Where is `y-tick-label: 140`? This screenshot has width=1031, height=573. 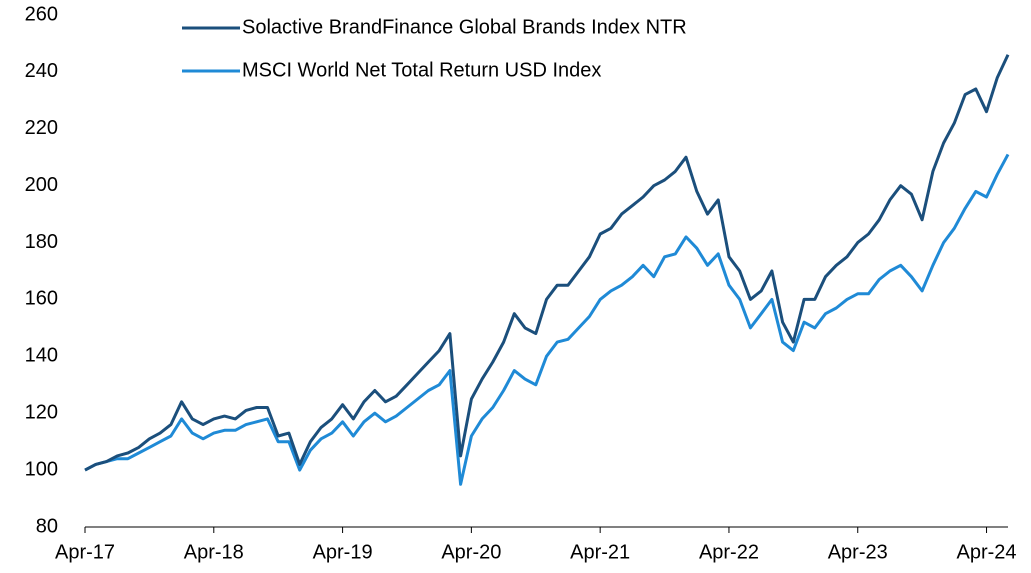
y-tick-label: 140 is located at coordinates (41, 356).